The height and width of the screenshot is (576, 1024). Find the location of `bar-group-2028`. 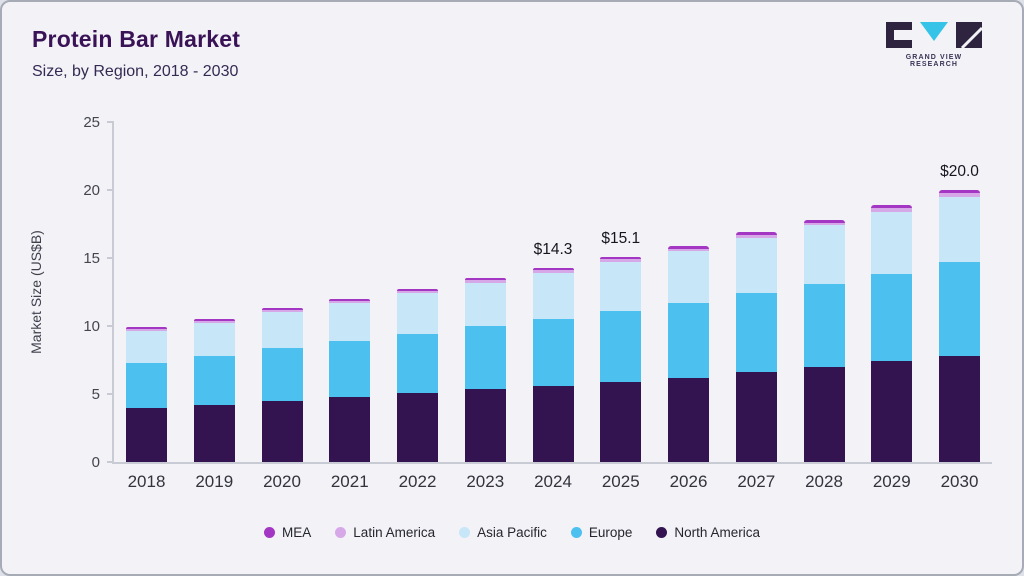

bar-group-2028 is located at coordinates (824, 292).